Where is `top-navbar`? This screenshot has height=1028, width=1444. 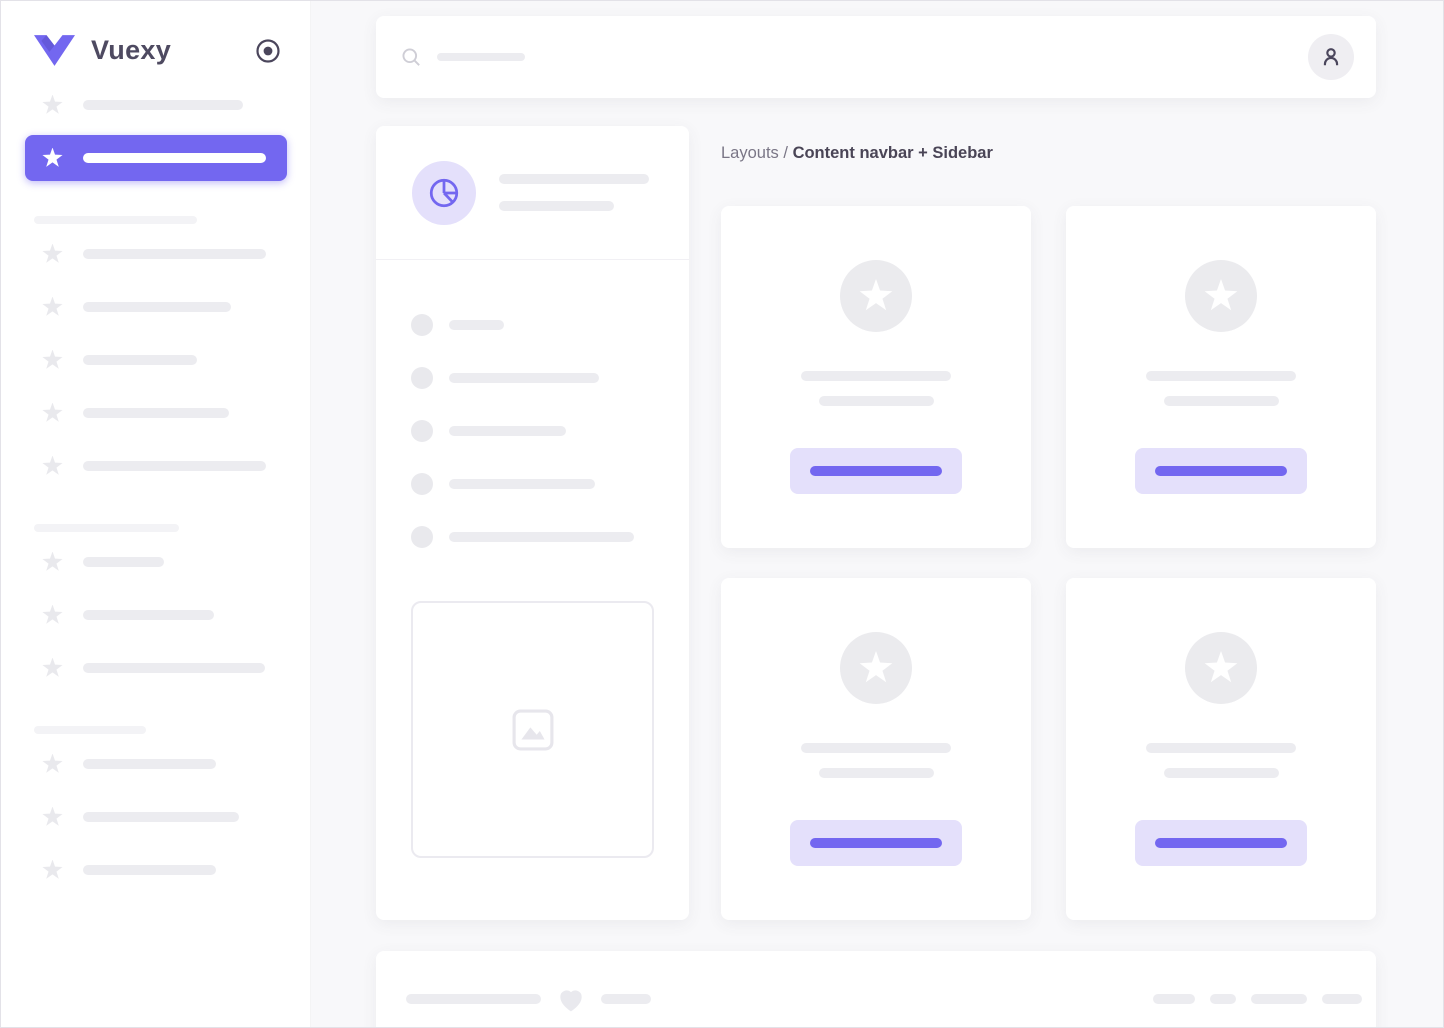
top-navbar is located at coordinates (876, 57).